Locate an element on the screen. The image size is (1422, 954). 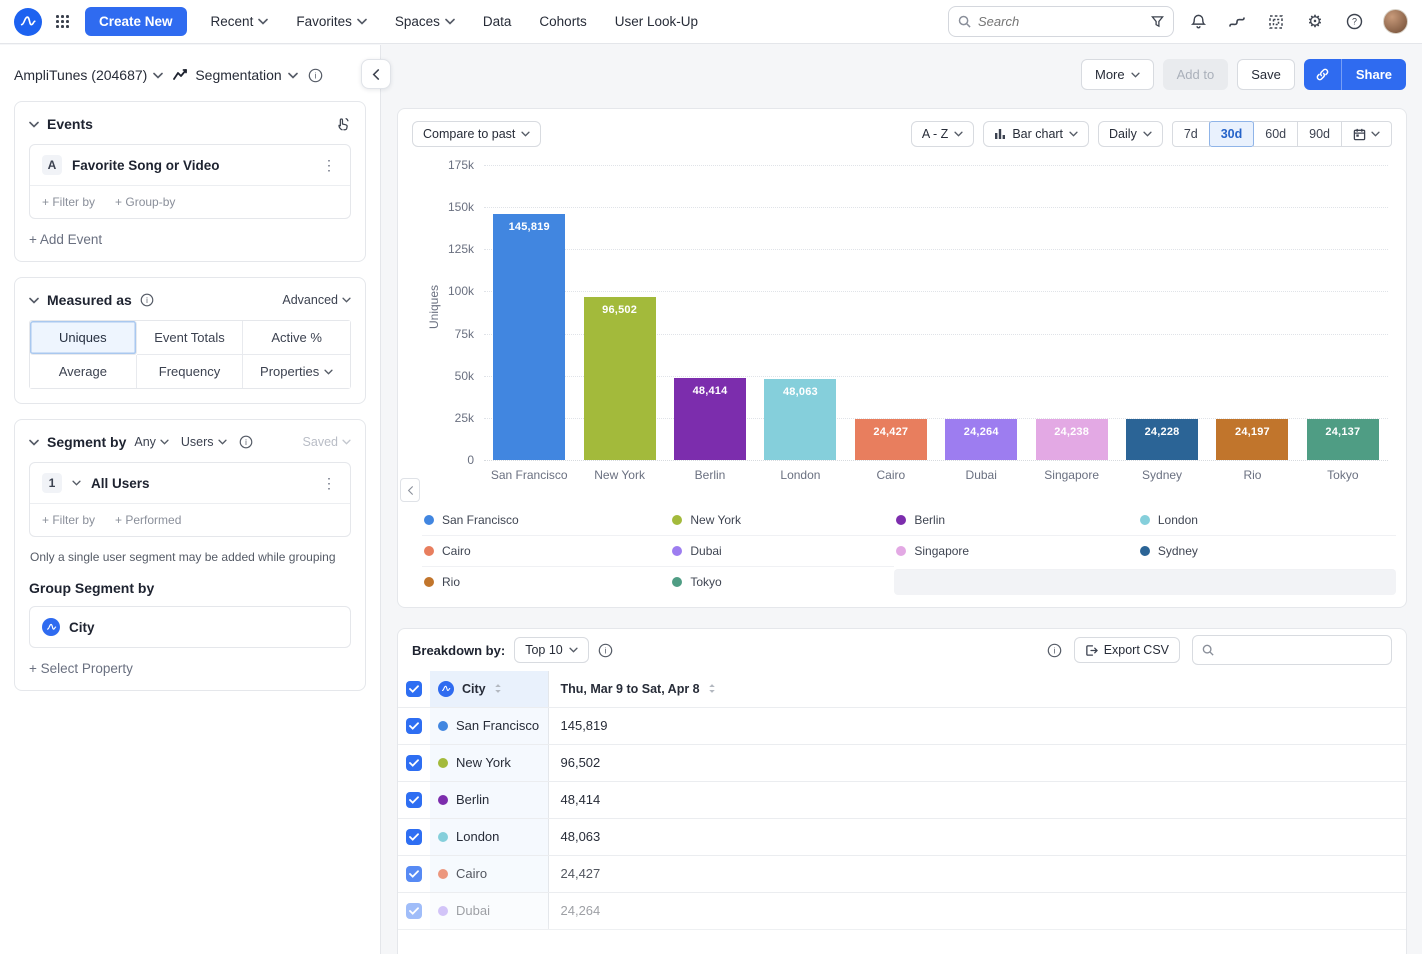
bar-london: 48,063 is located at coordinates (800, 419).